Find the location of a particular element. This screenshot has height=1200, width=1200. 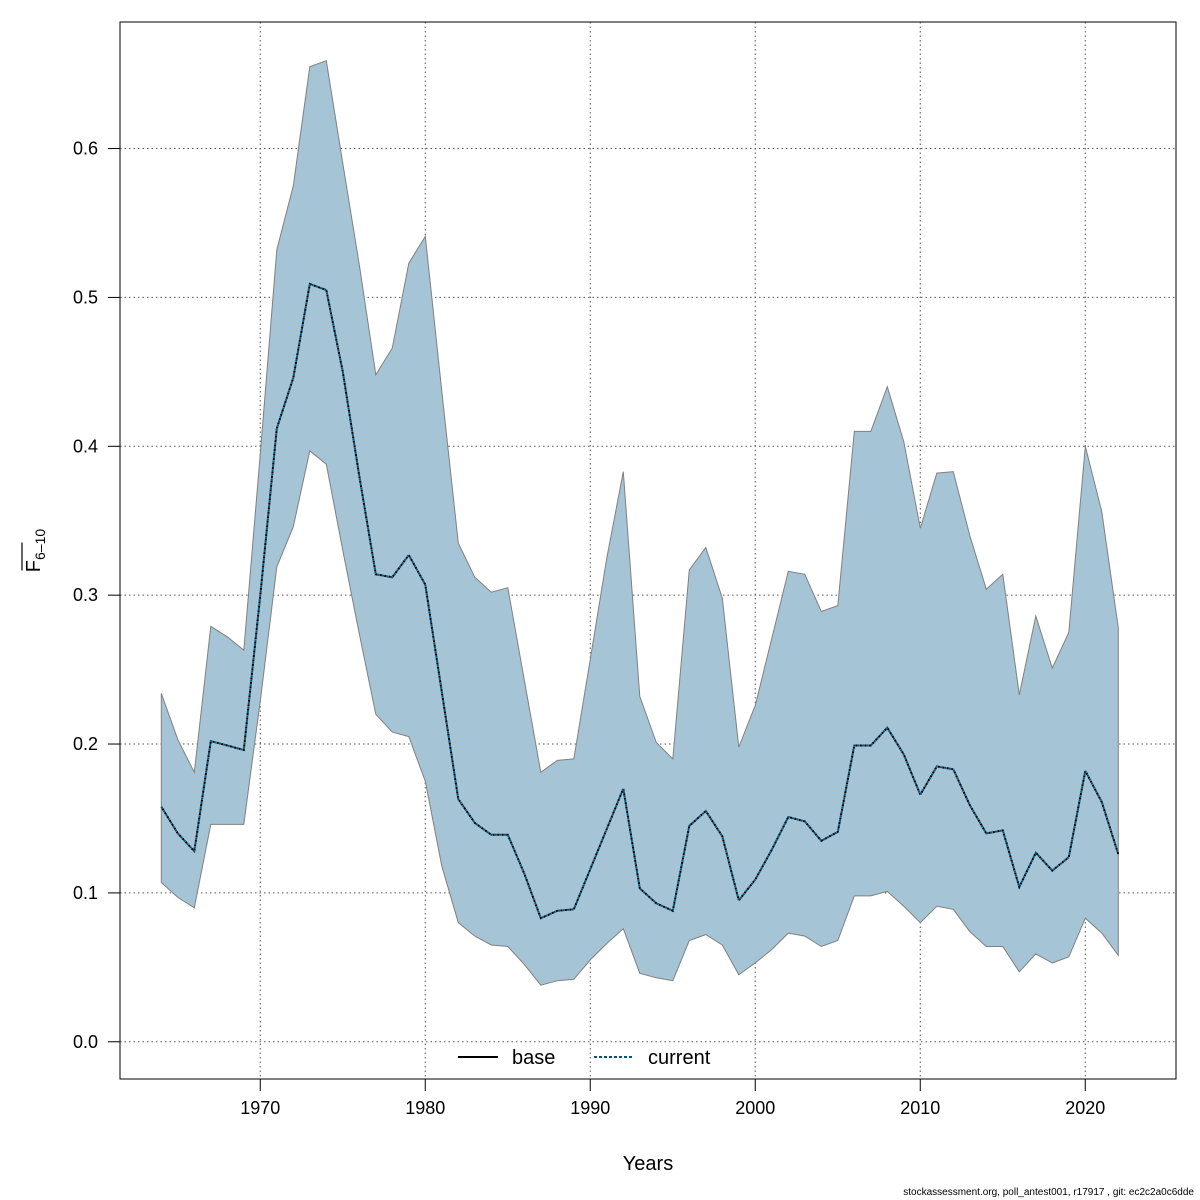

x-tick-label-1980: 1980 is located at coordinates (425, 1108).